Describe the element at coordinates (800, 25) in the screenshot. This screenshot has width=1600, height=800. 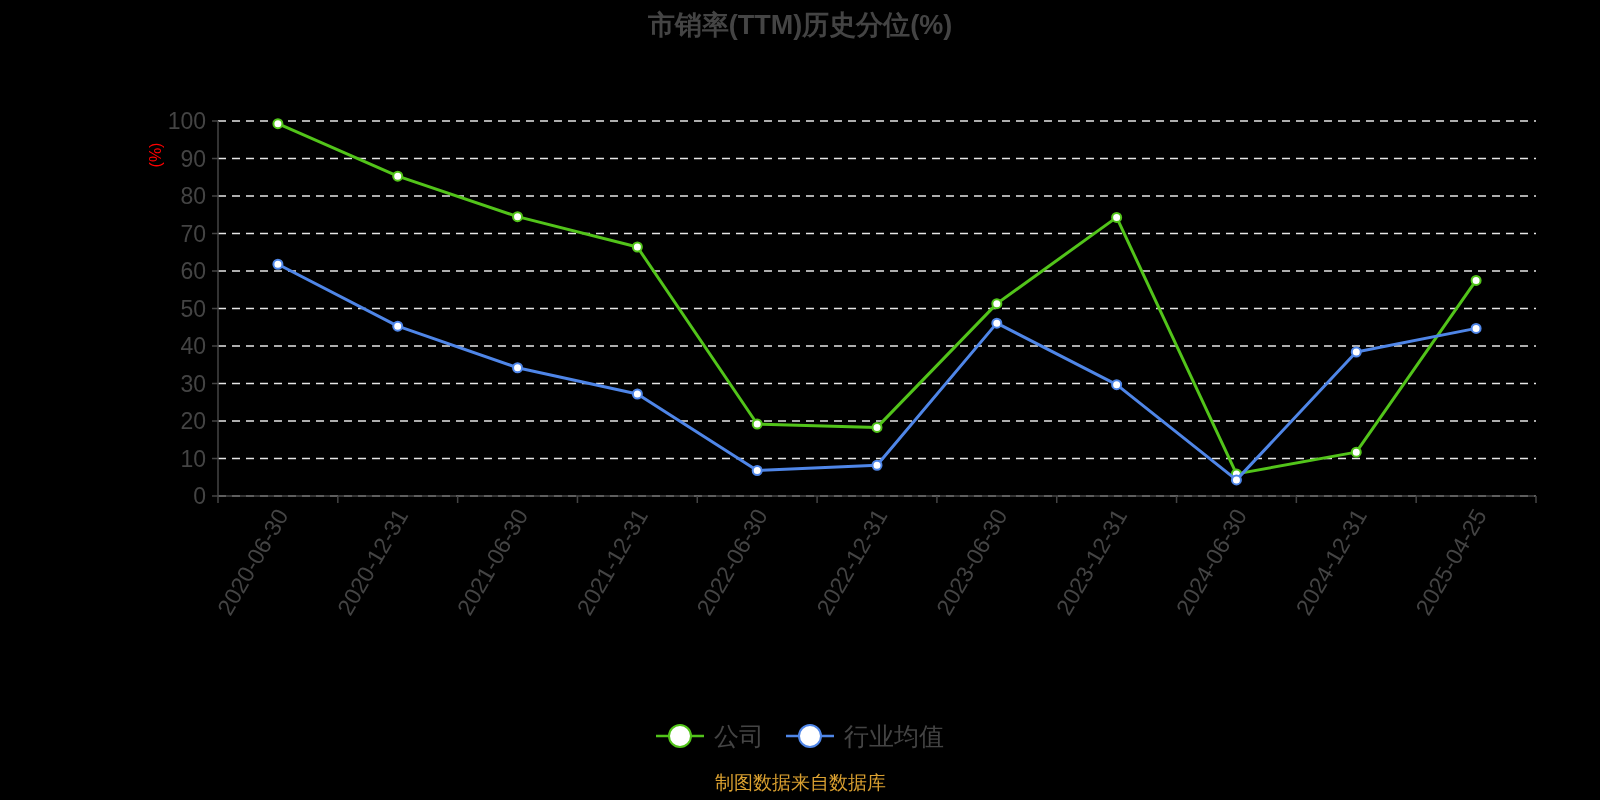
I see `title: 市销率(TTM)历史分位(%)` at that location.